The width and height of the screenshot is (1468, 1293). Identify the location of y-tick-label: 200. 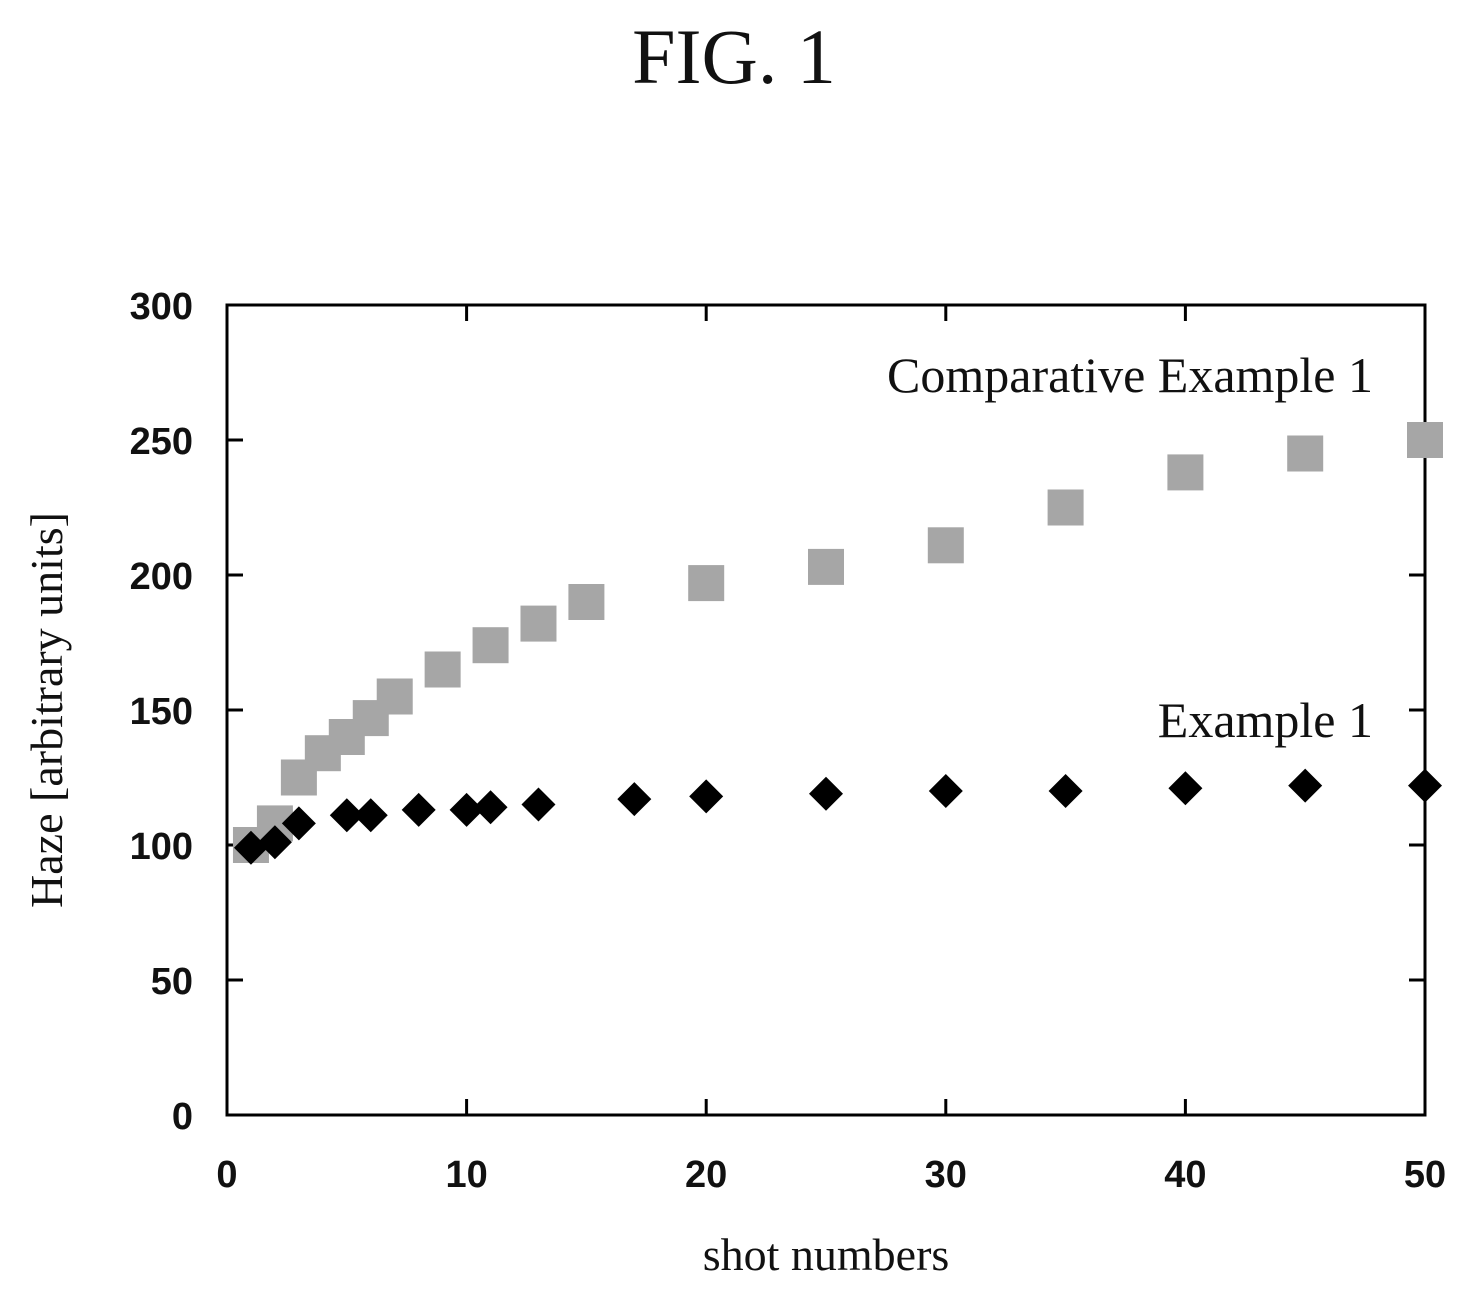
(161, 577).